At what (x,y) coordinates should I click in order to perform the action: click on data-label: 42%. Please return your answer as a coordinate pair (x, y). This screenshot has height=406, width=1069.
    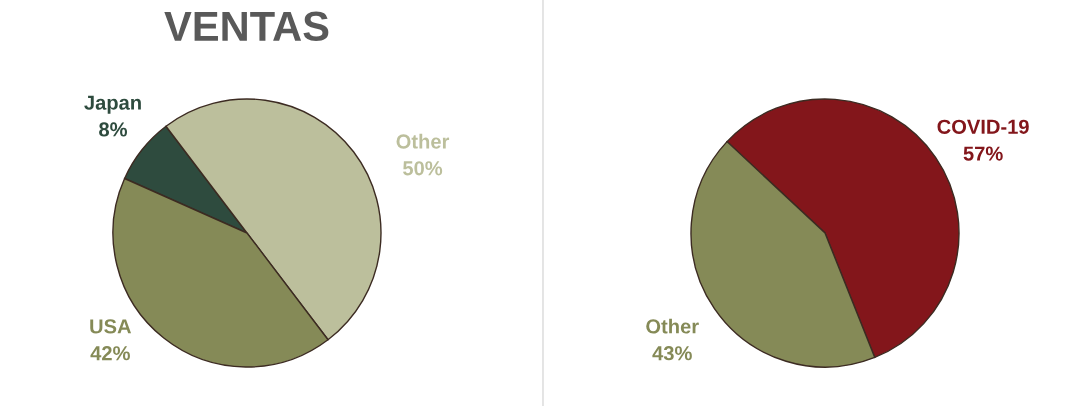
    Looking at the image, I should click on (110, 353).